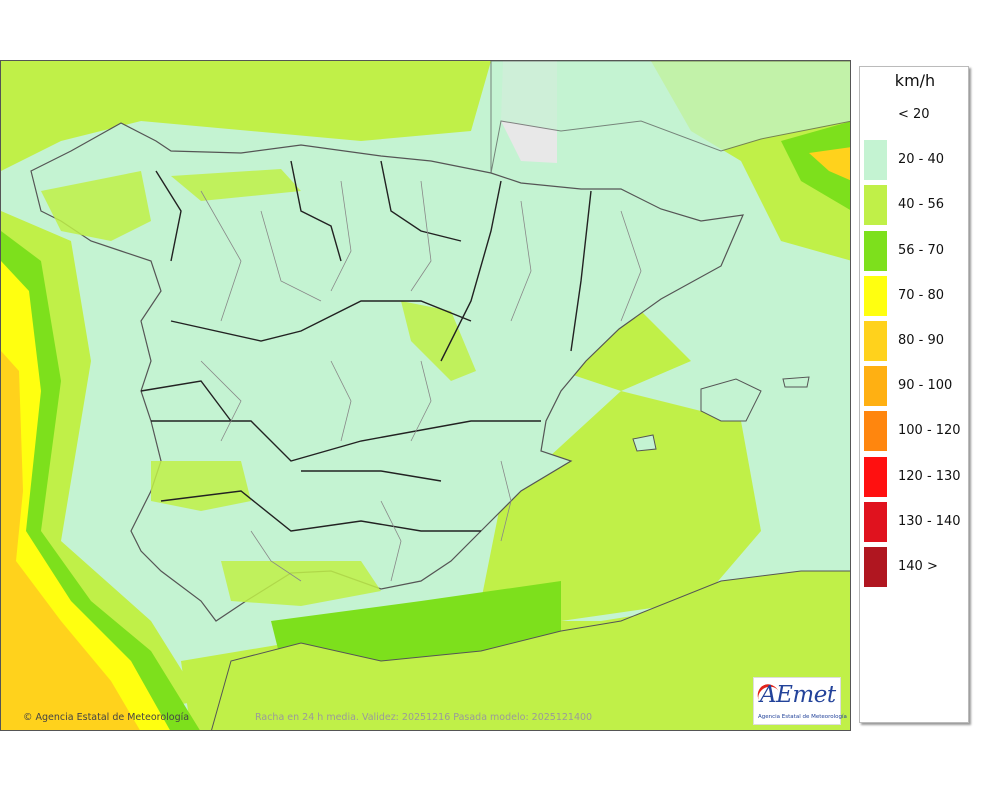  I want to click on credit-text: © Agencia Estatal de Meteorología, so click(106, 717).